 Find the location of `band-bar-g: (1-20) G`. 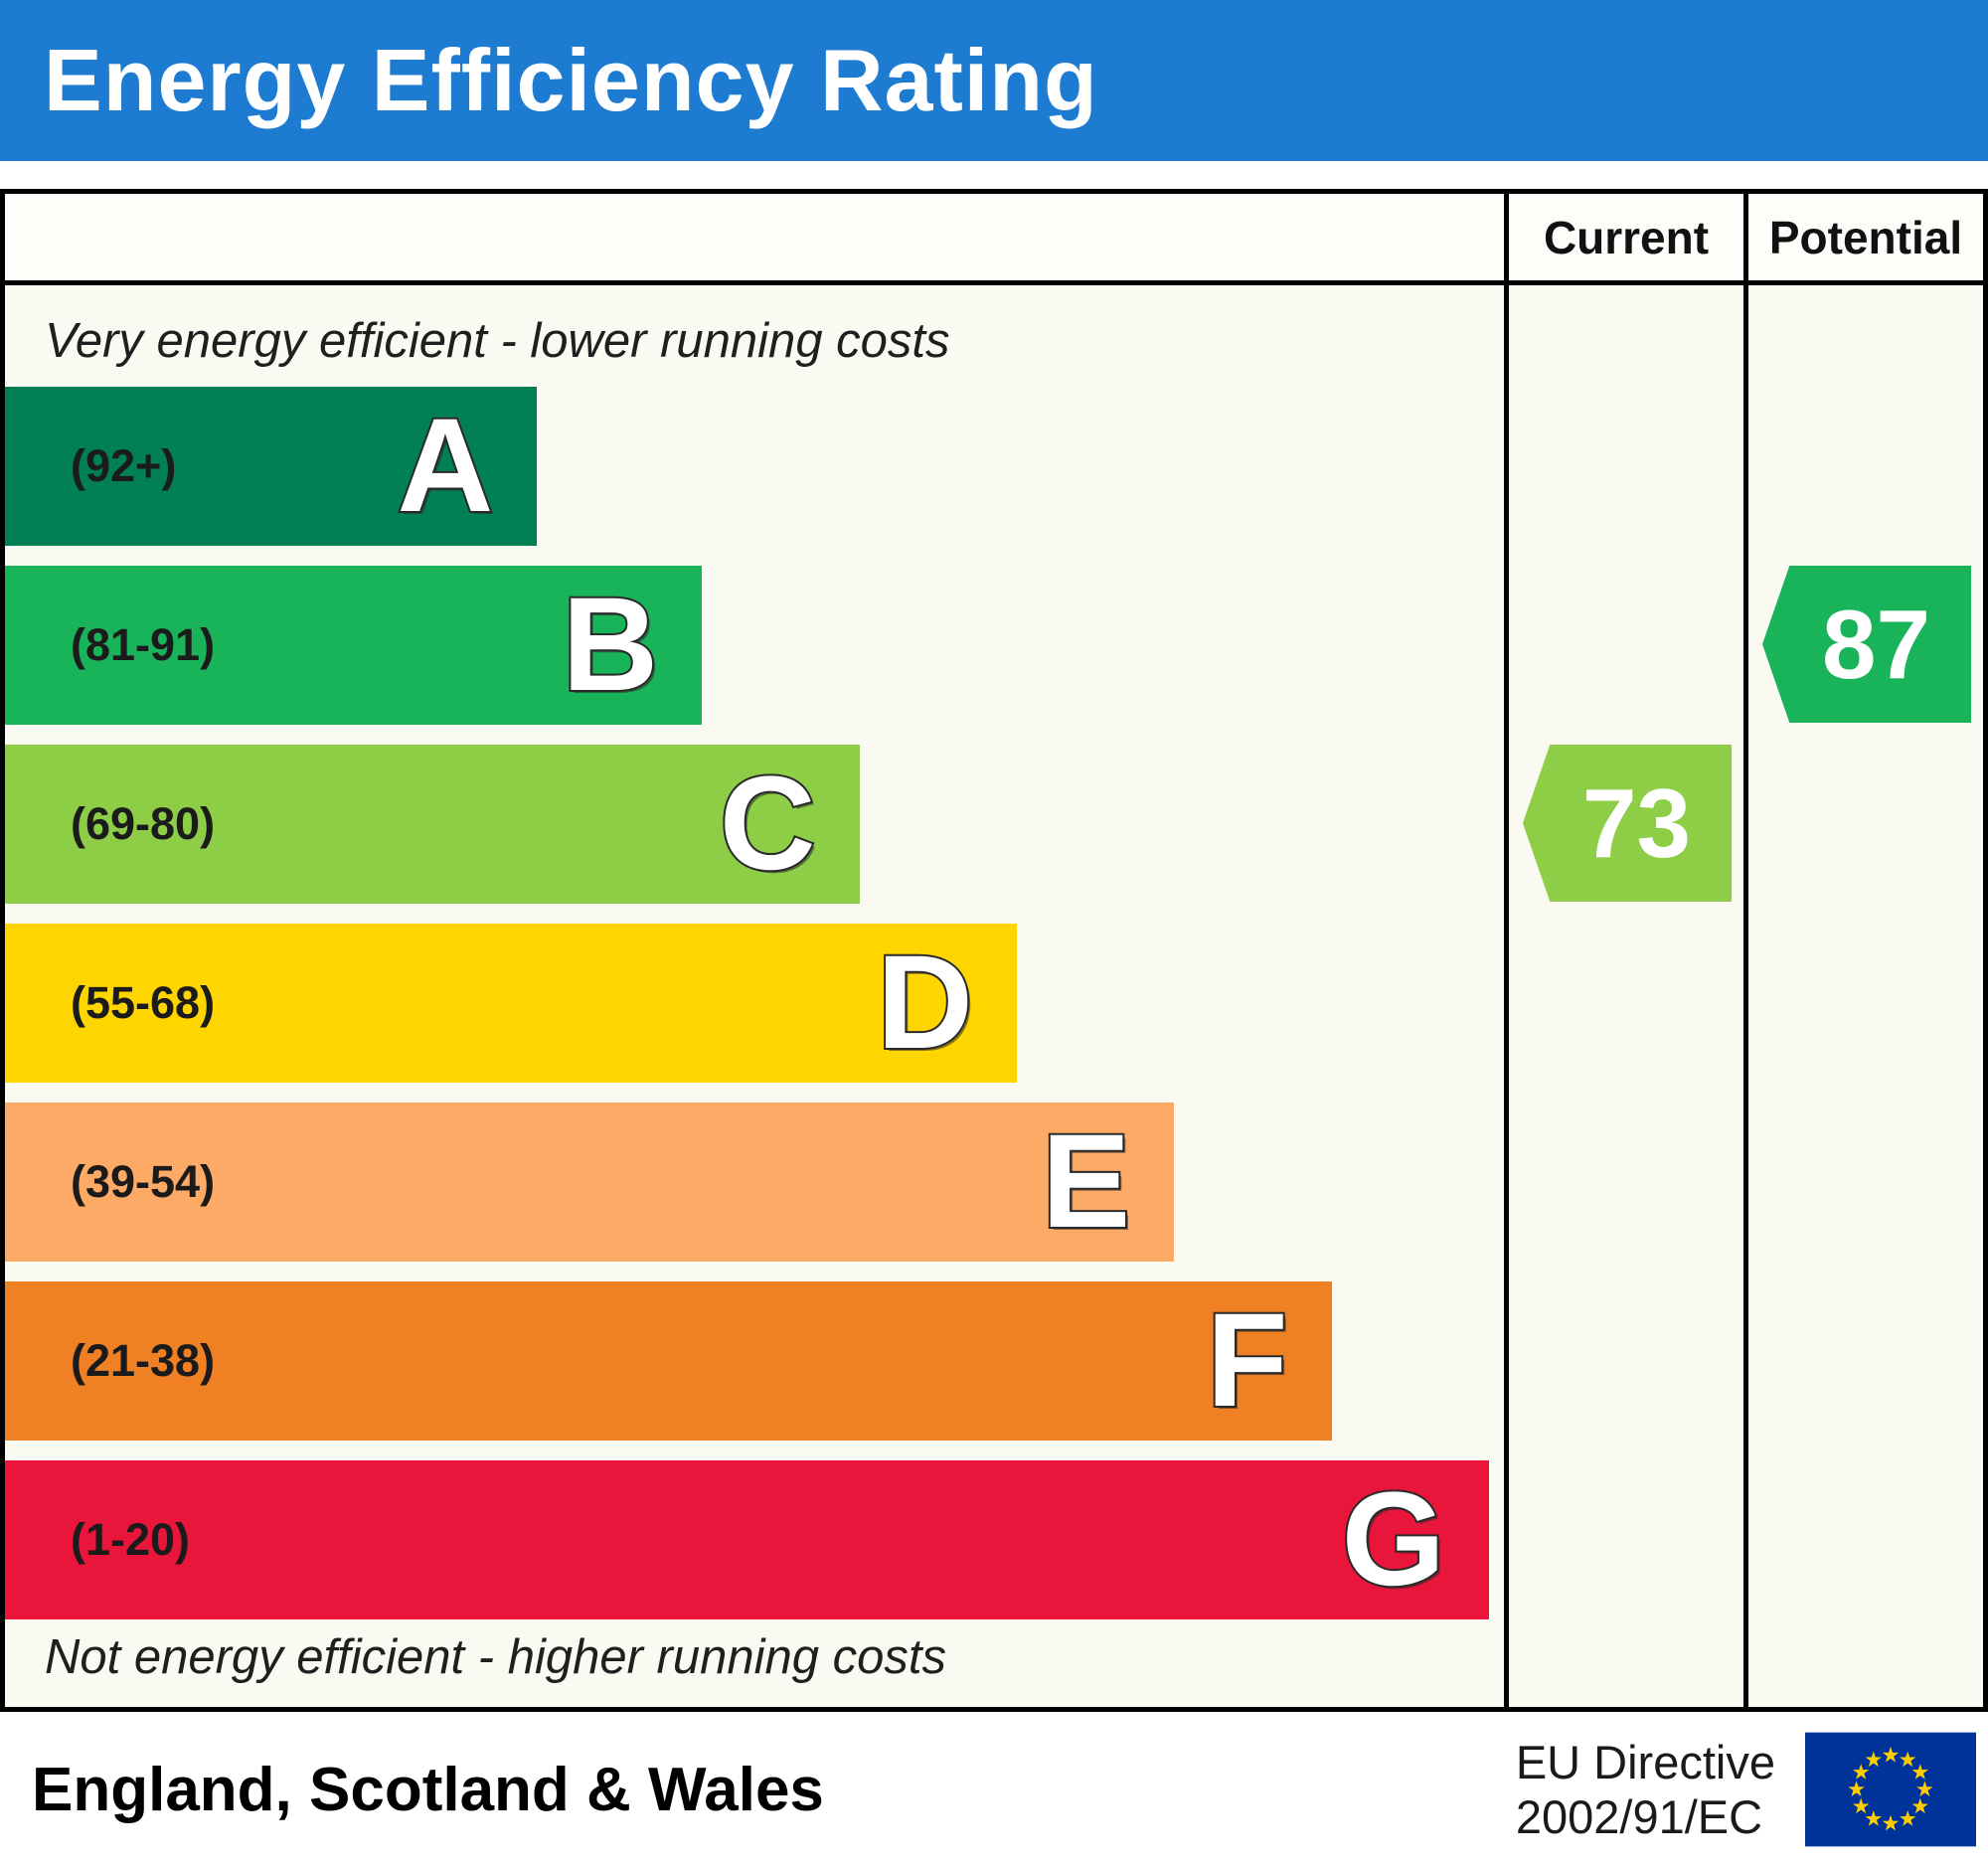

band-bar-g: (1-20) G is located at coordinates (747, 1539).